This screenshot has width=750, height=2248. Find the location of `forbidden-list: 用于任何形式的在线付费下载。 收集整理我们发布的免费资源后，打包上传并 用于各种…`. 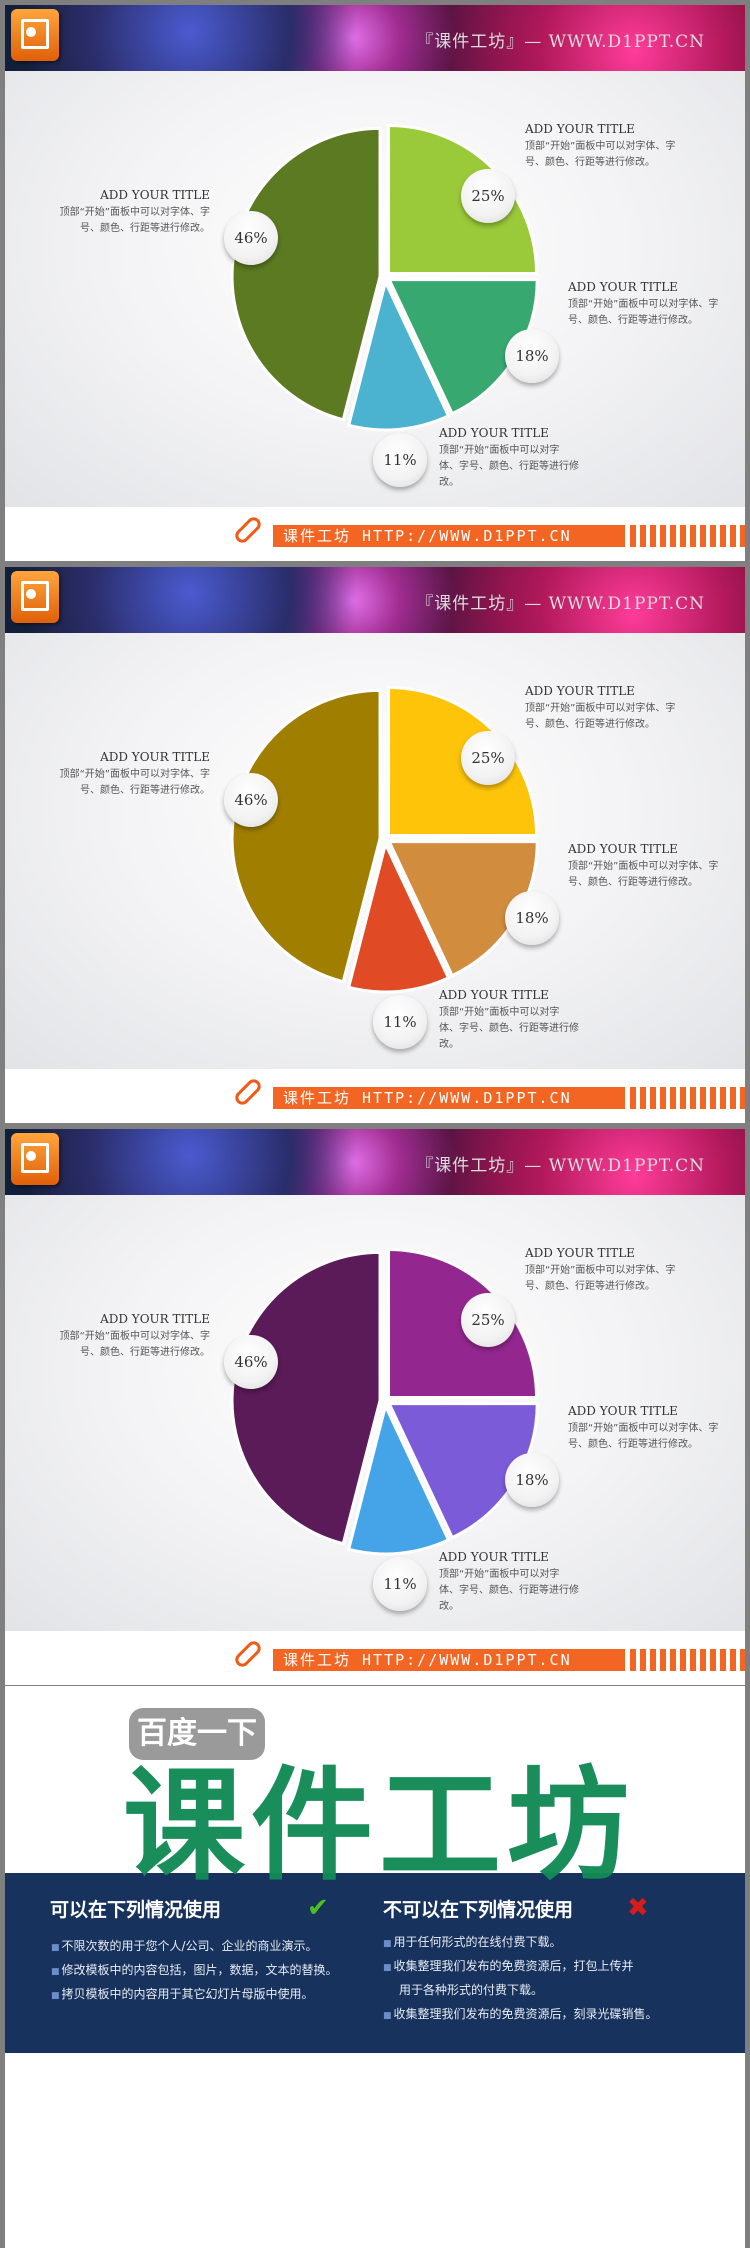

forbidden-list: 用于任何形式的在线付费下载。 收集整理我们发布的免费资源后，打包上传并 用于各种… is located at coordinates (520, 1979).